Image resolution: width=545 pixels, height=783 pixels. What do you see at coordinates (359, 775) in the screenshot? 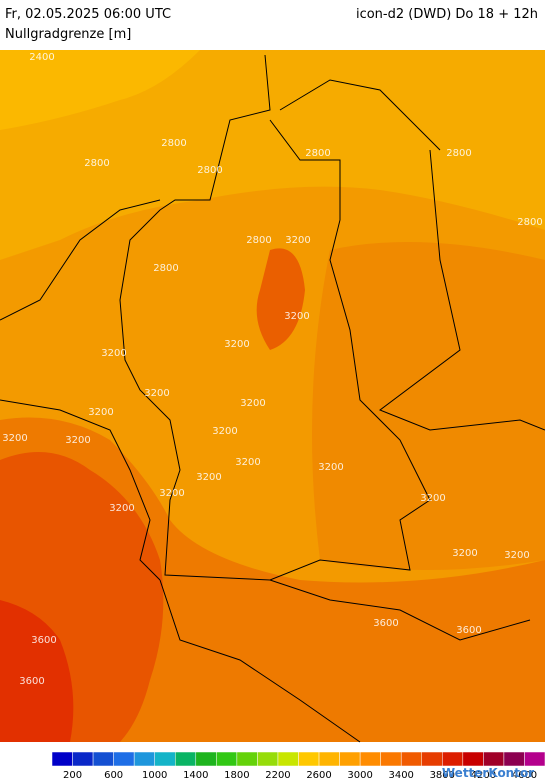
I see `colorbar-label: 3000` at bounding box center [359, 775].